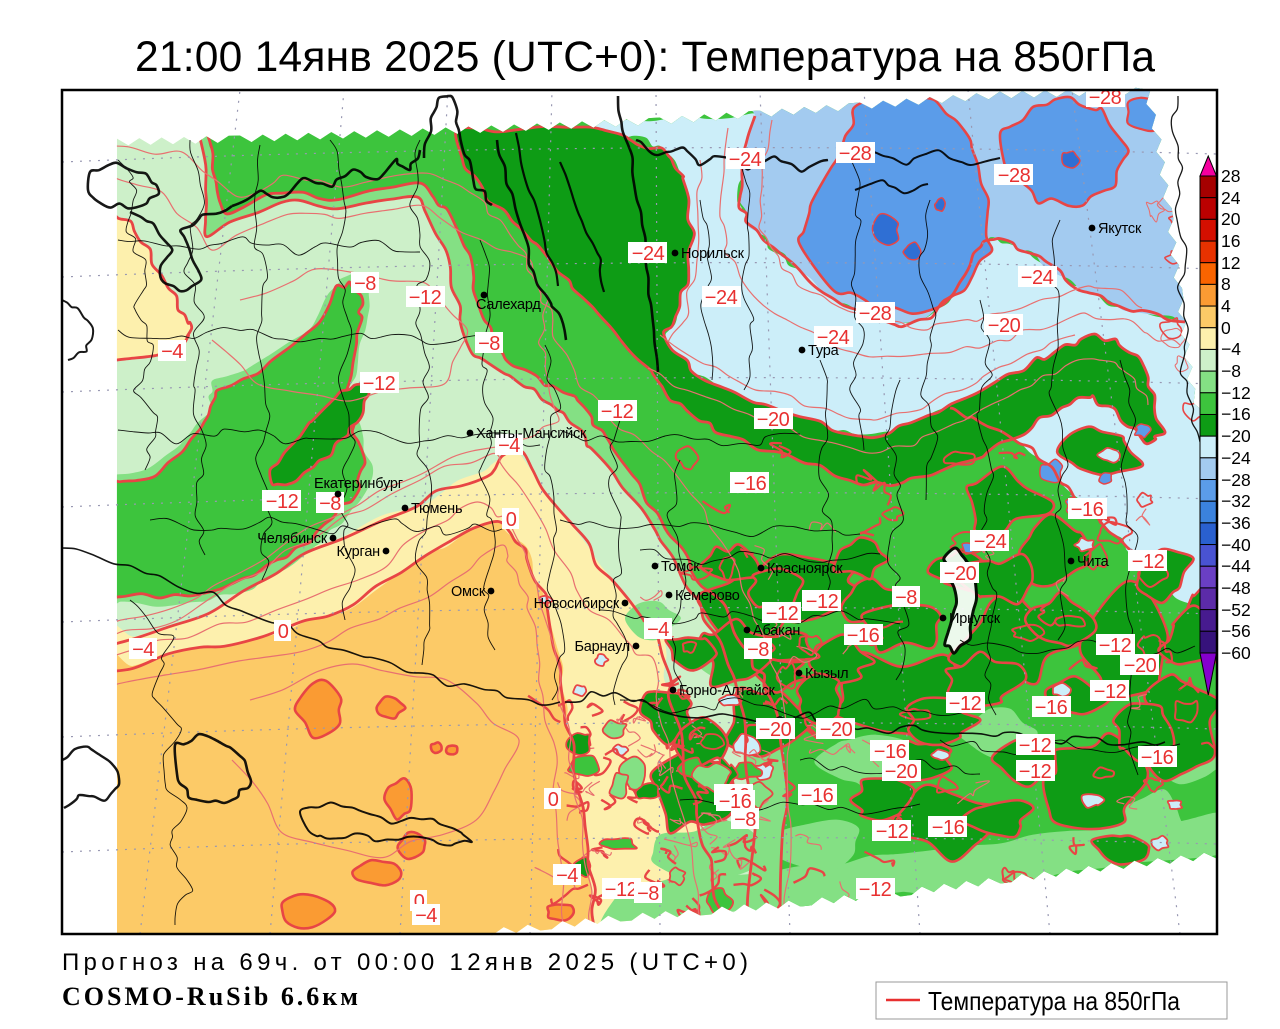 This screenshot has width=1280, height=1029. What do you see at coordinates (1120, 229) in the screenshot?
I see `svg-text: Якутск` at bounding box center [1120, 229].